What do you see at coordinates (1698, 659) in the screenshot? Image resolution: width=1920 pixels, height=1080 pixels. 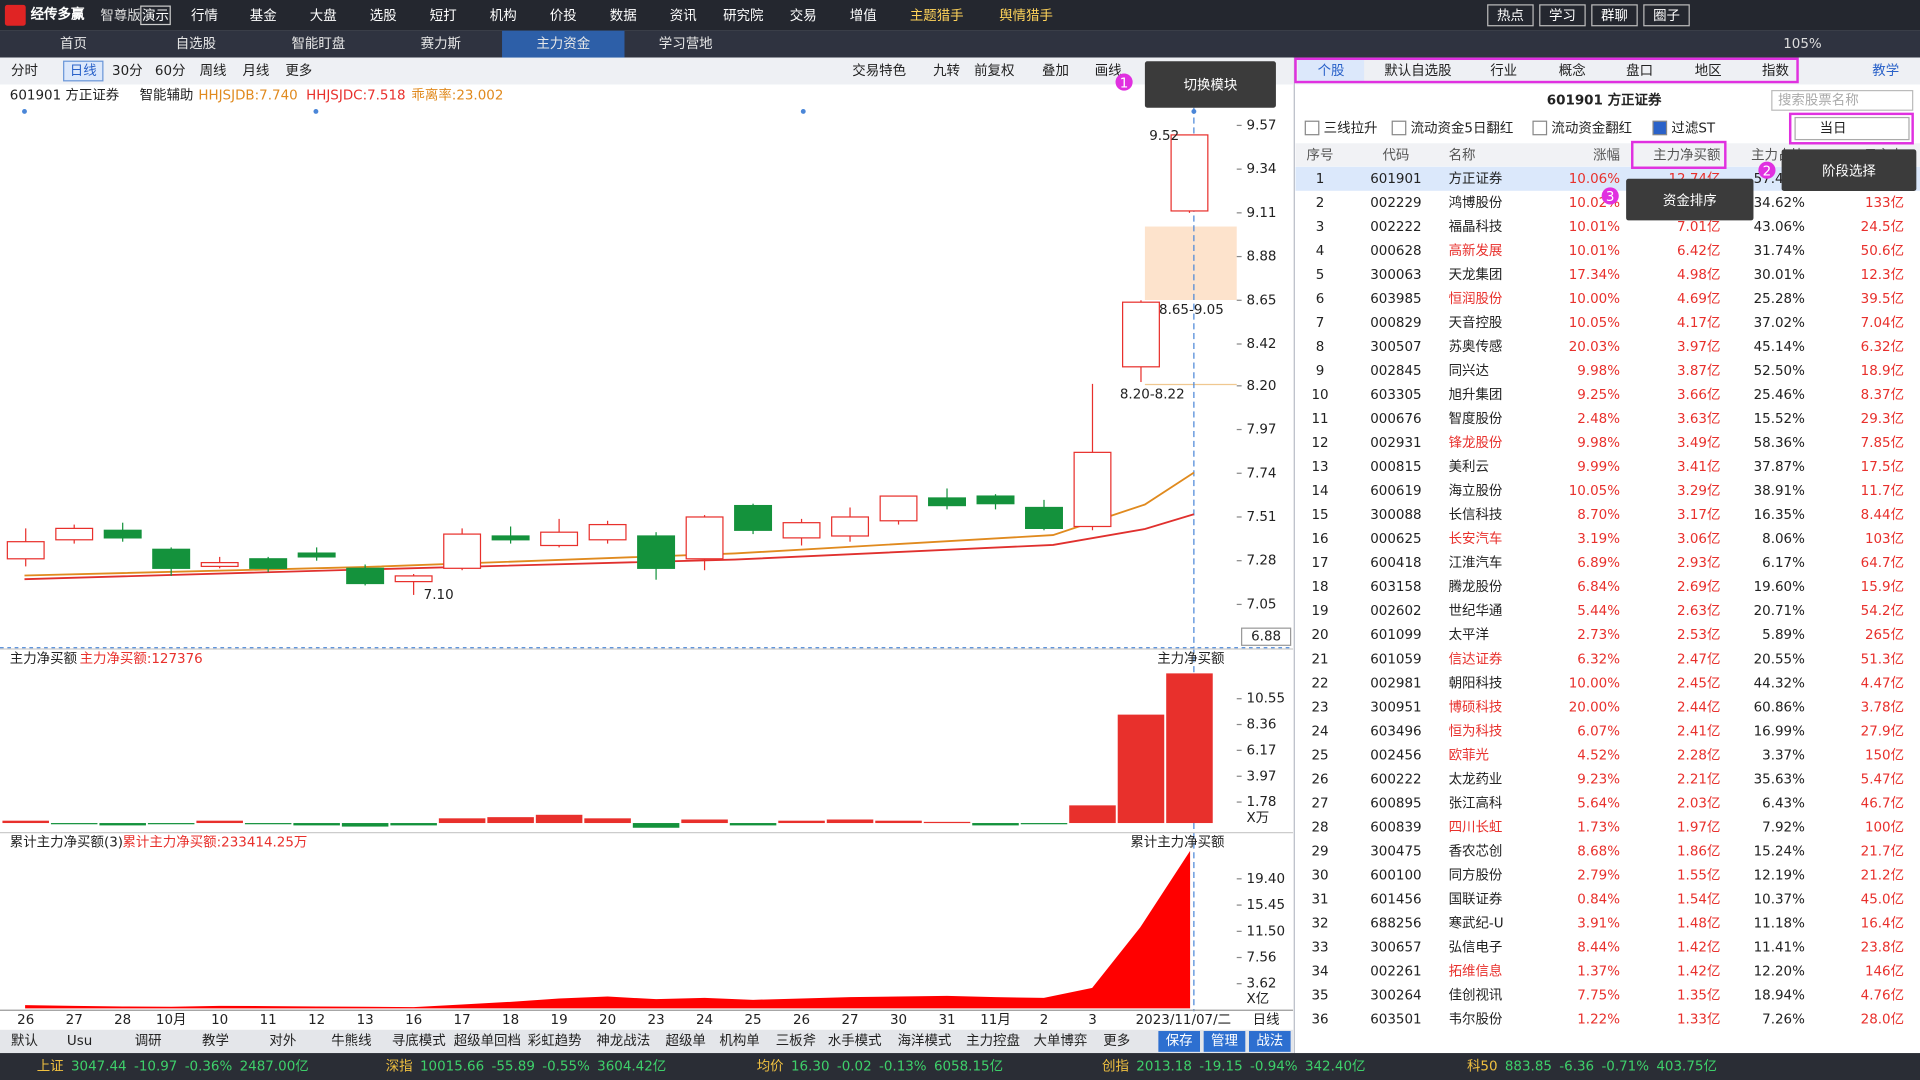 I see `table-cell: 2.47亿` at bounding box center [1698, 659].